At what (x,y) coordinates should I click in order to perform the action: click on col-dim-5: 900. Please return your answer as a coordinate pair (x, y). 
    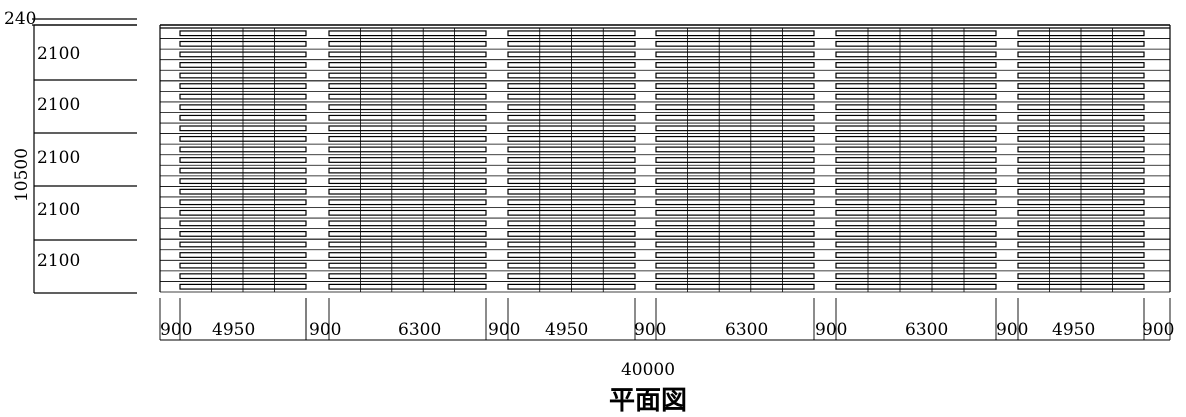
    Looking at the image, I should click on (504, 330).